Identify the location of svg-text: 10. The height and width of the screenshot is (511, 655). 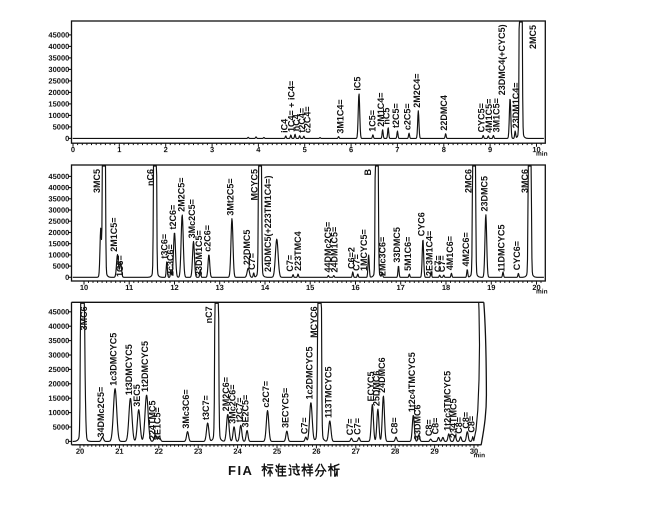
(84, 287).